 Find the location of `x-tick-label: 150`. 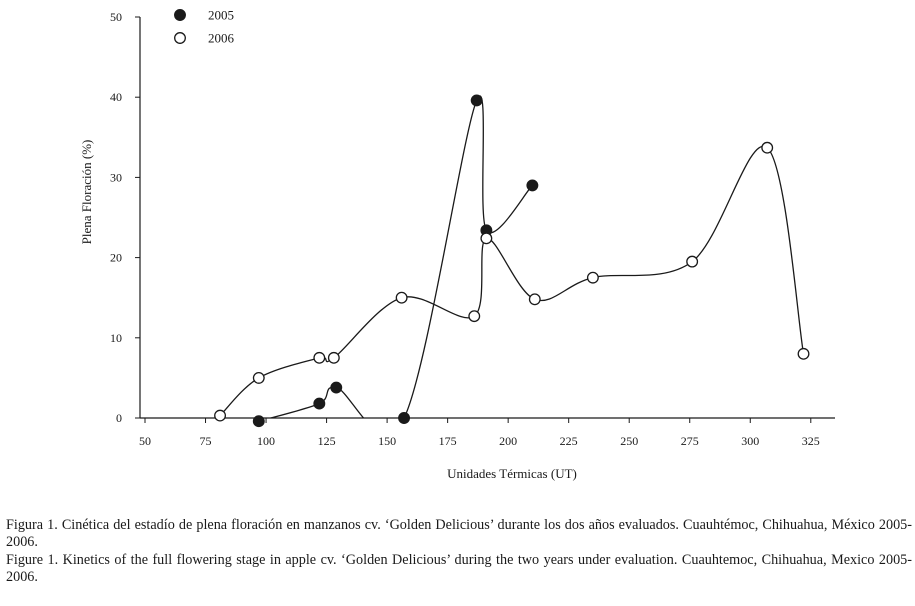

x-tick-label: 150 is located at coordinates (387, 441).